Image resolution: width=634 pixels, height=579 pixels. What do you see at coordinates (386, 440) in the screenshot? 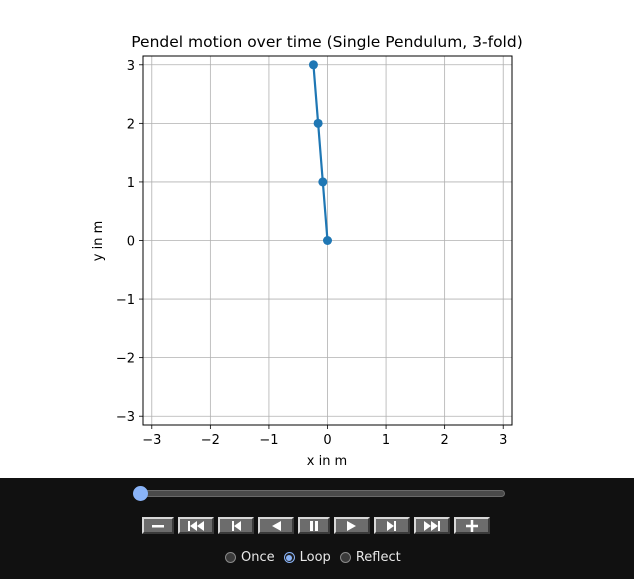
I see `x-tick-label: 1` at bounding box center [386, 440].